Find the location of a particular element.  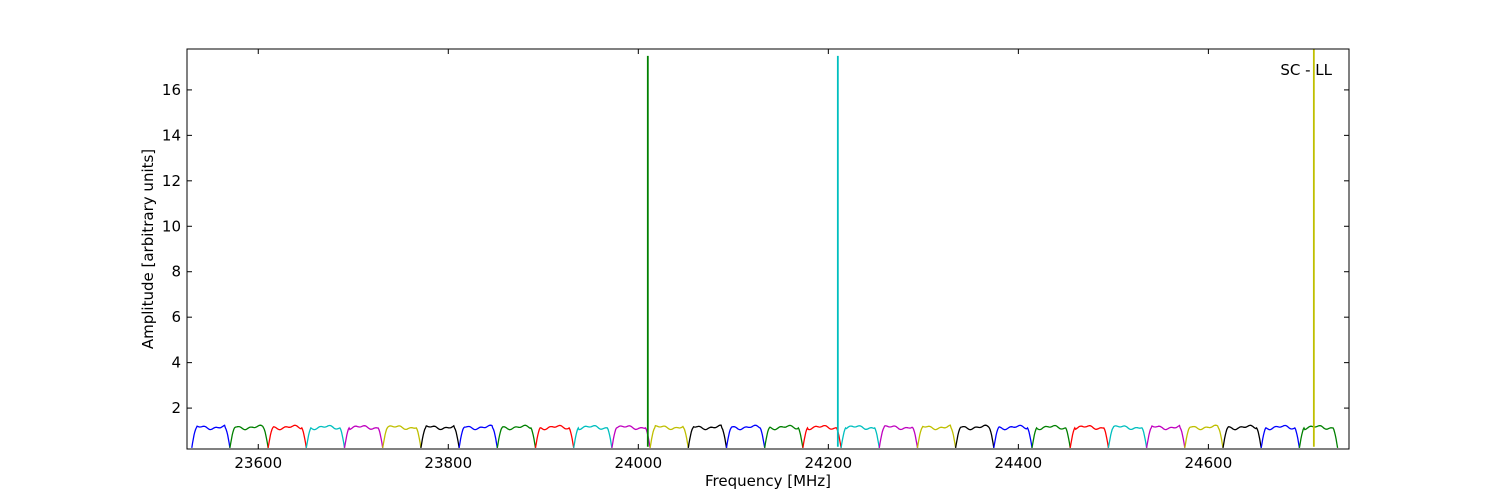

x-tick-label: 24400 is located at coordinates (1018, 463).